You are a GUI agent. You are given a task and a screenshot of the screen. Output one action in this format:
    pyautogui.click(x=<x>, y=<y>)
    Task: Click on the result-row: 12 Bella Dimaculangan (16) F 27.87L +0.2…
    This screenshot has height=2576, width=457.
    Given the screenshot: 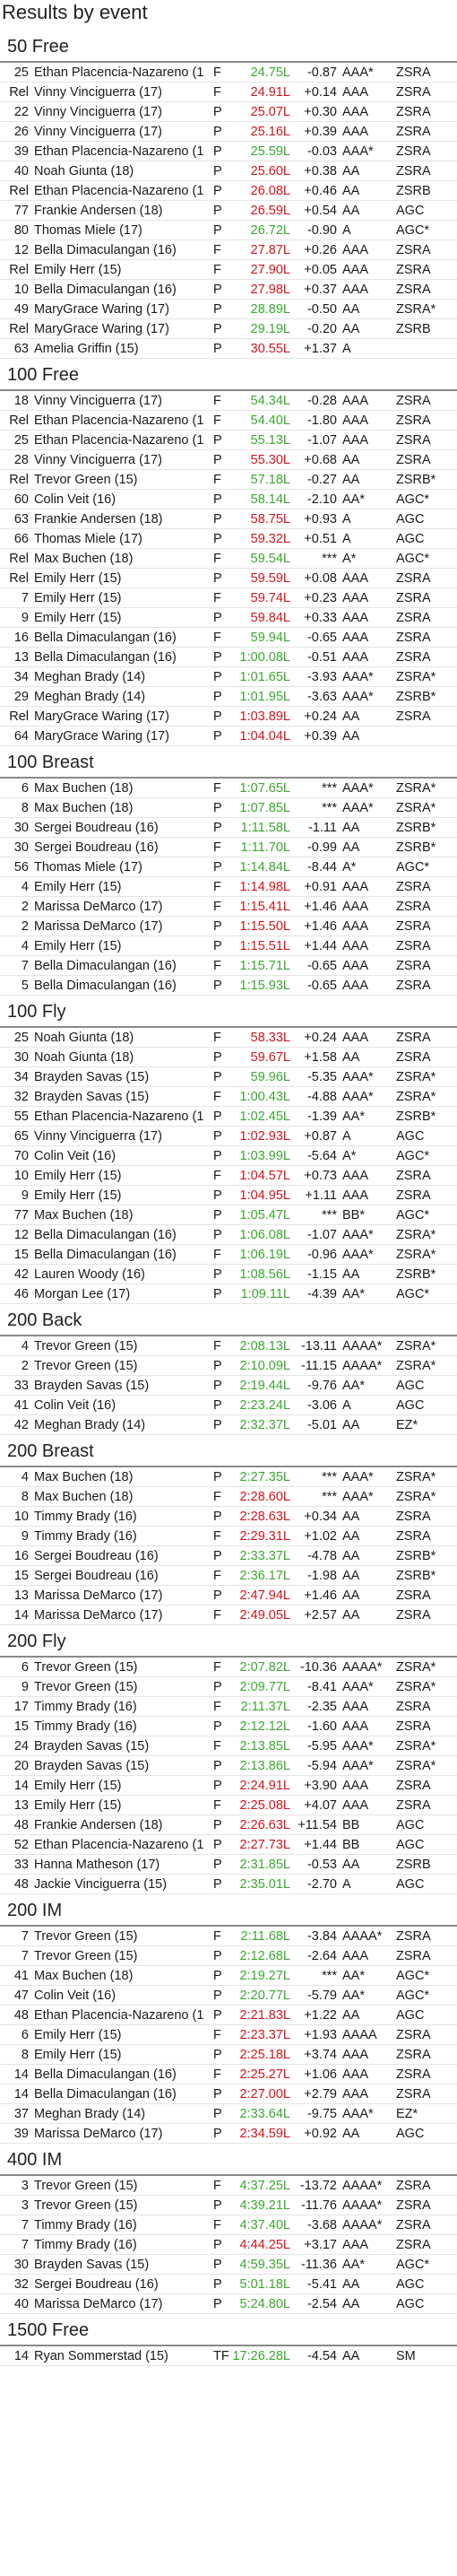 What is the action you would take?
    pyautogui.click(x=228, y=250)
    